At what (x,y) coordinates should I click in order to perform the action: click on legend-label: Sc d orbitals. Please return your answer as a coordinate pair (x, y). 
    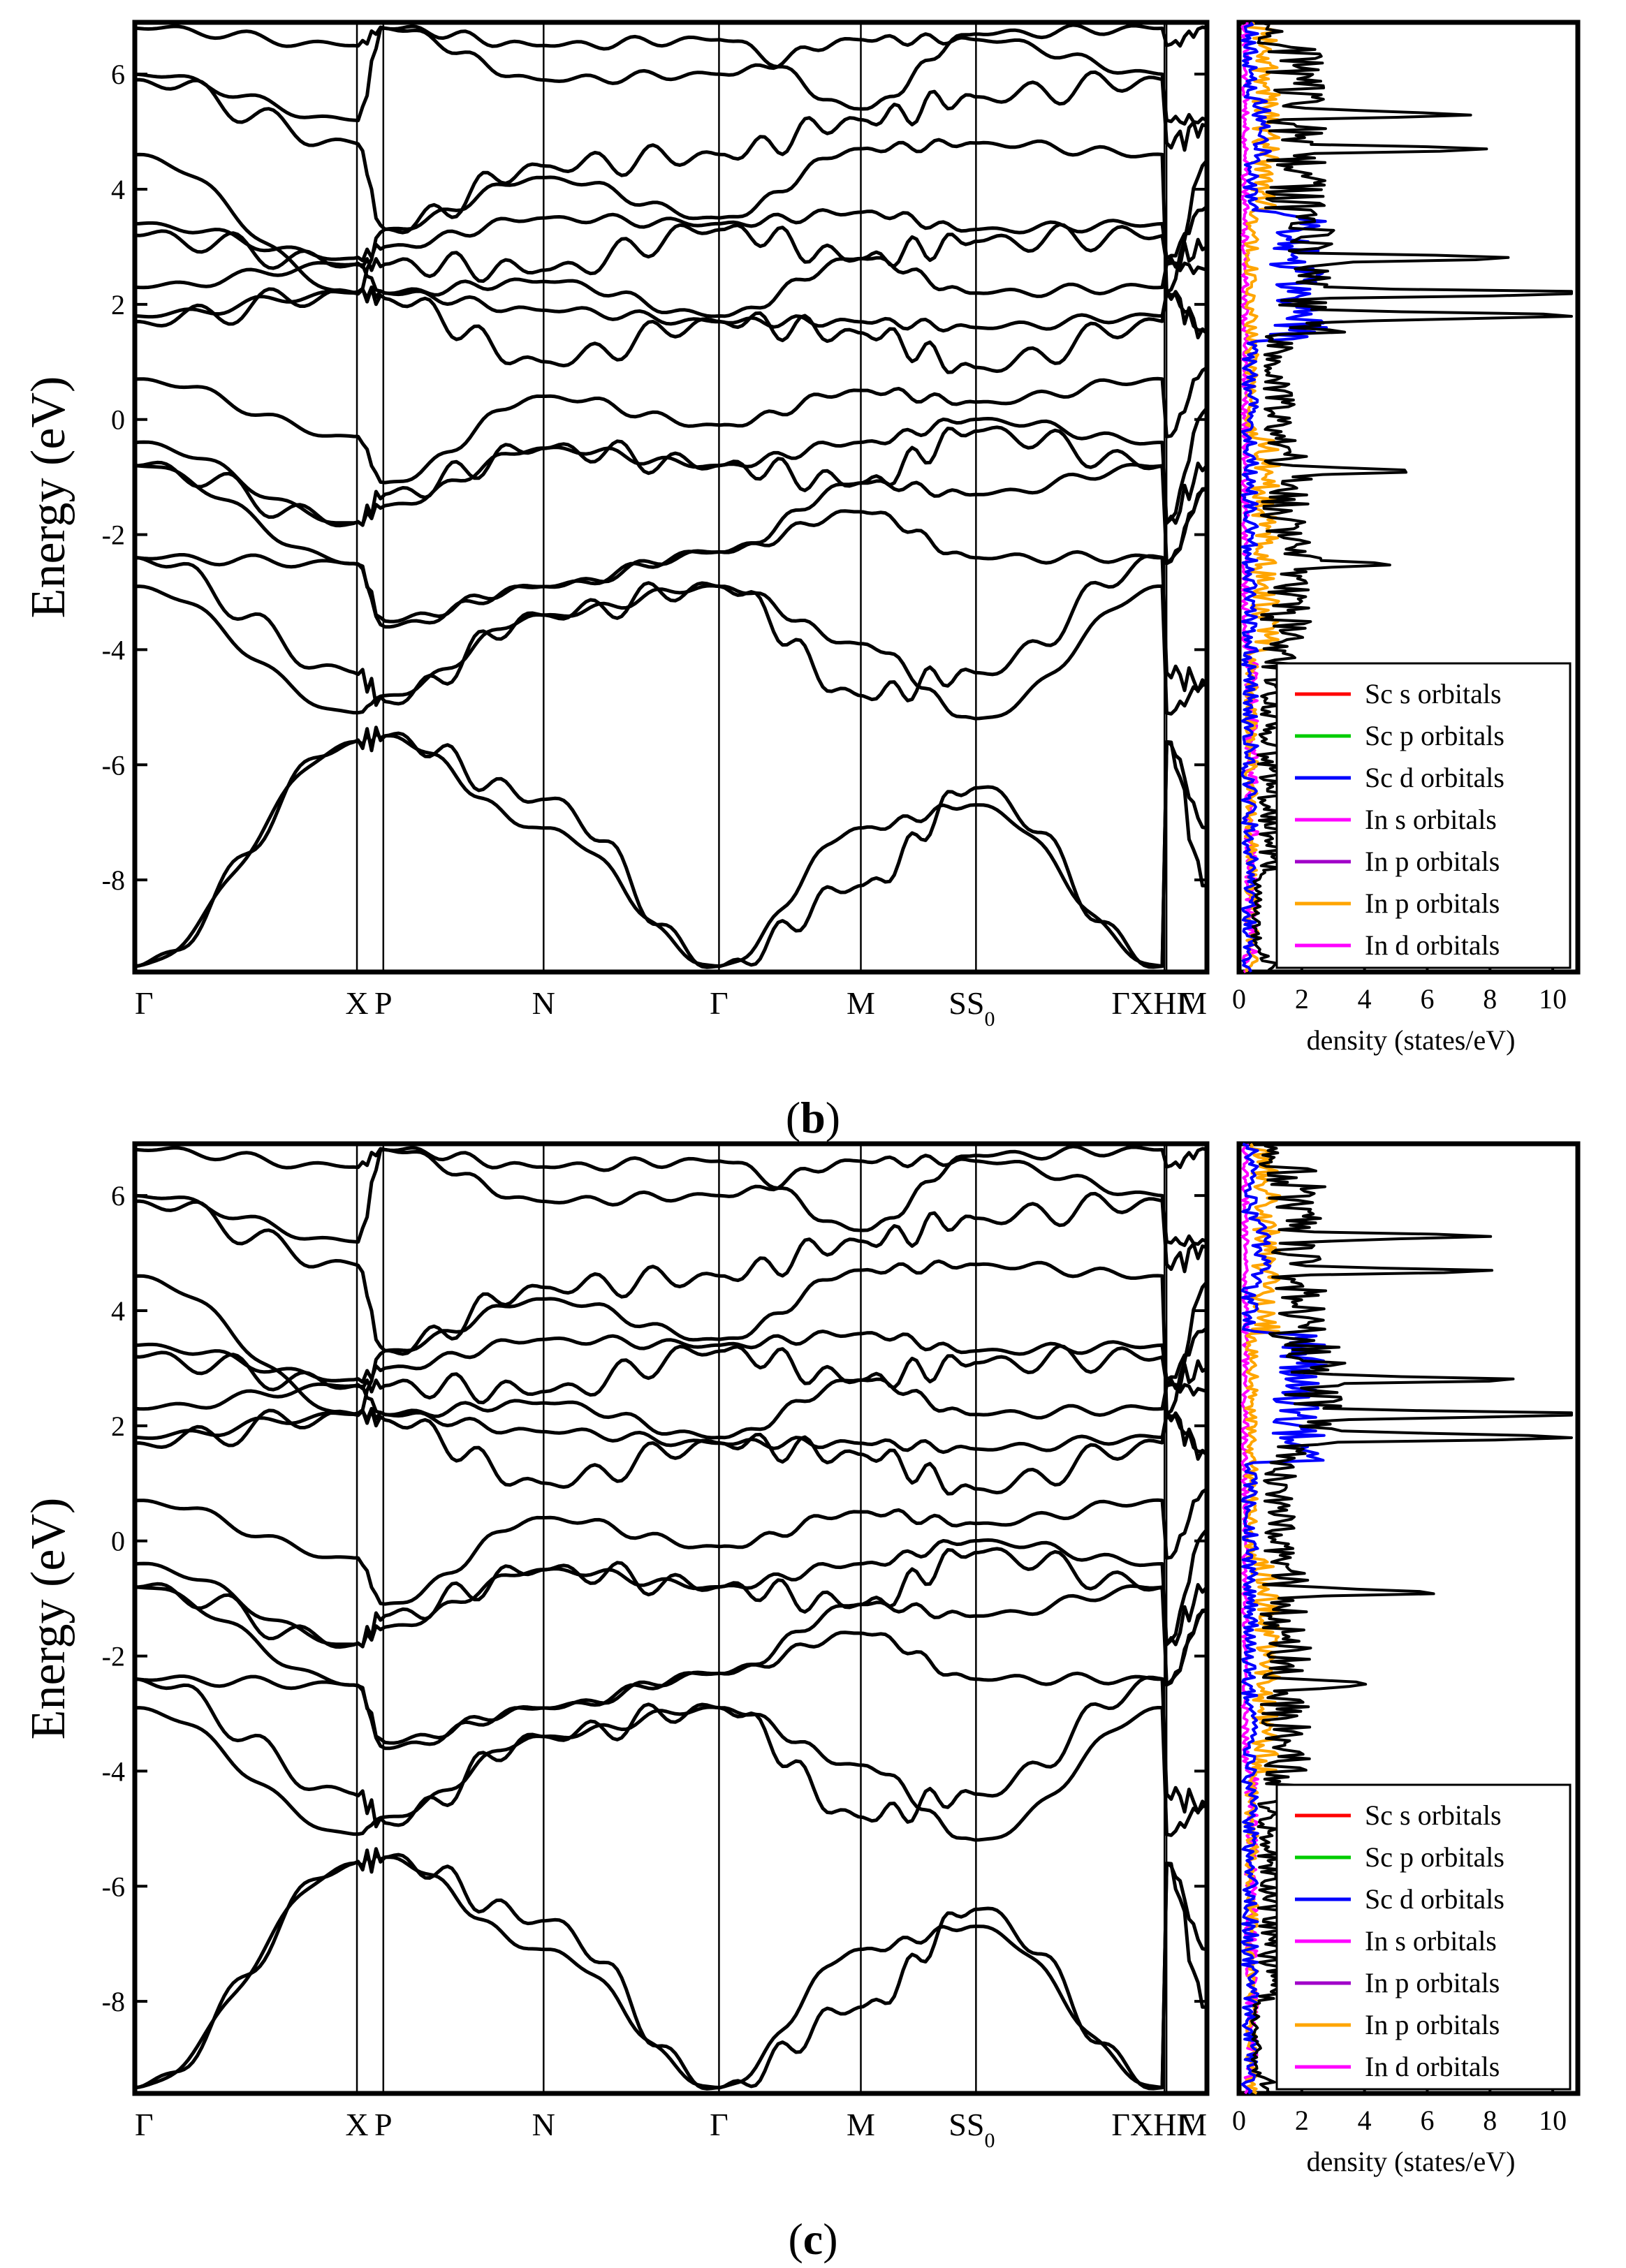
    Looking at the image, I should click on (1434, 1899).